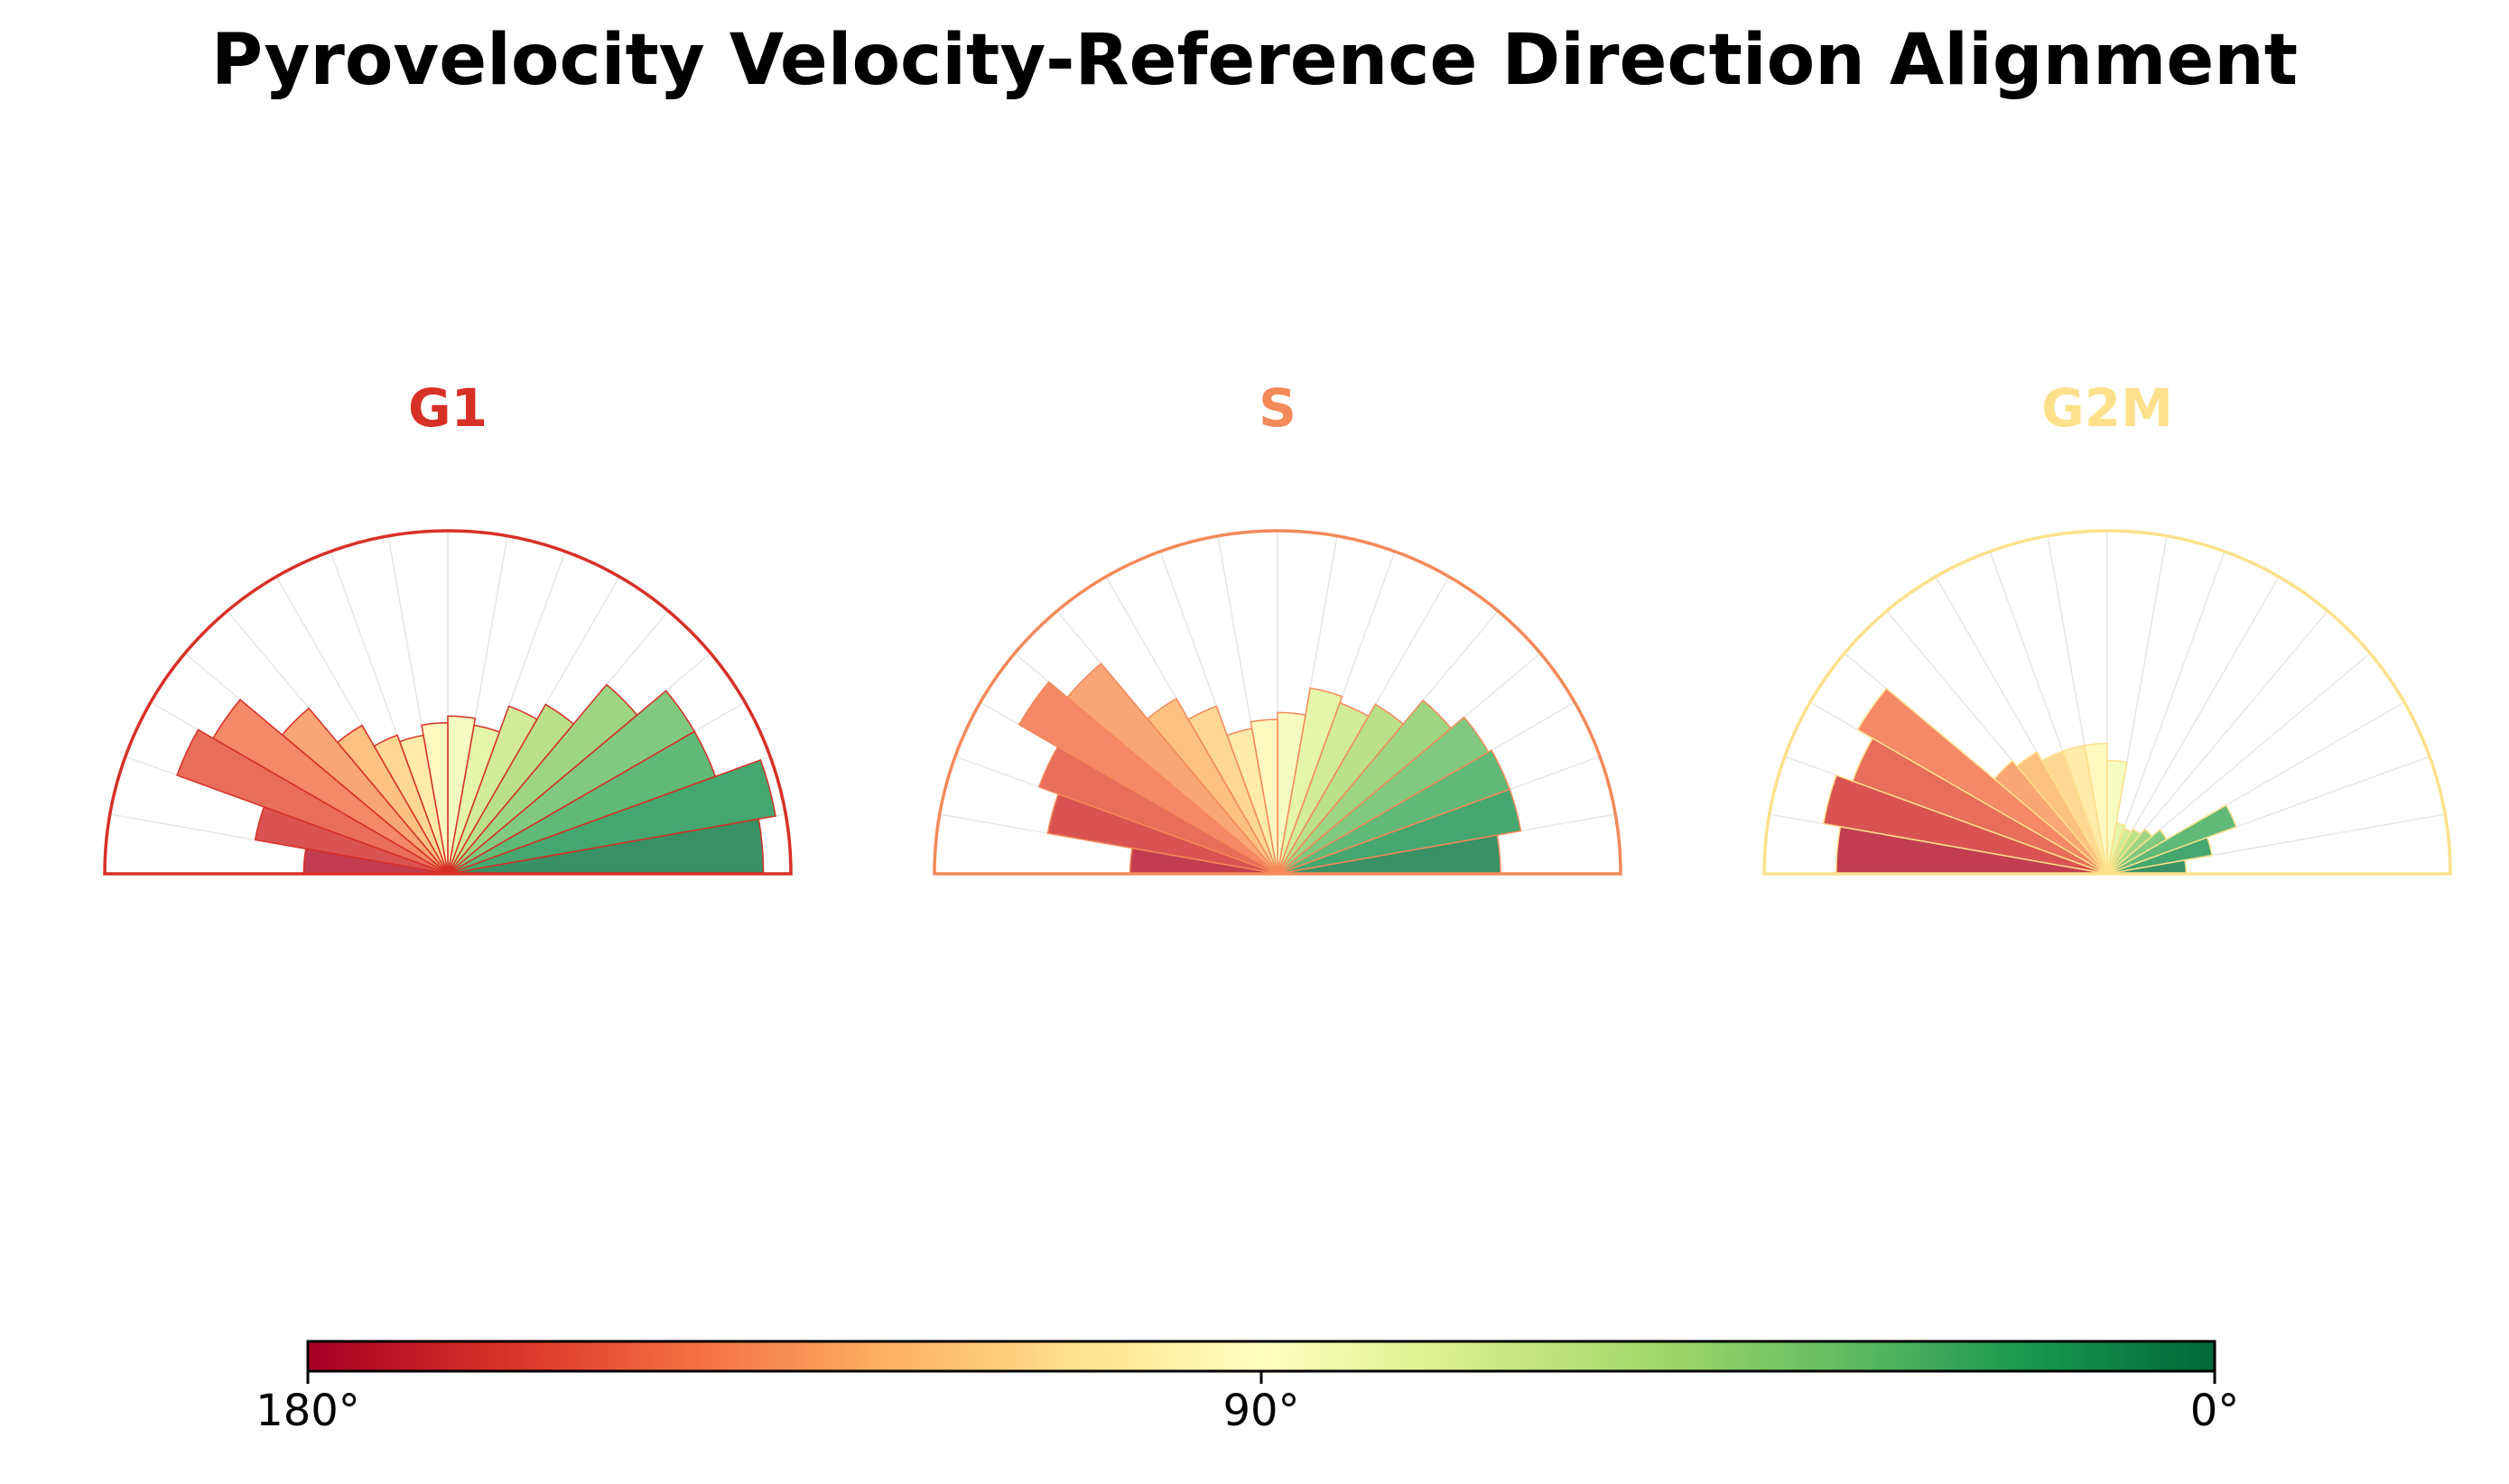 The width and height of the screenshot is (2509, 1484). What do you see at coordinates (2107, 408) in the screenshot?
I see `panel-title-g2m: G2M` at bounding box center [2107, 408].